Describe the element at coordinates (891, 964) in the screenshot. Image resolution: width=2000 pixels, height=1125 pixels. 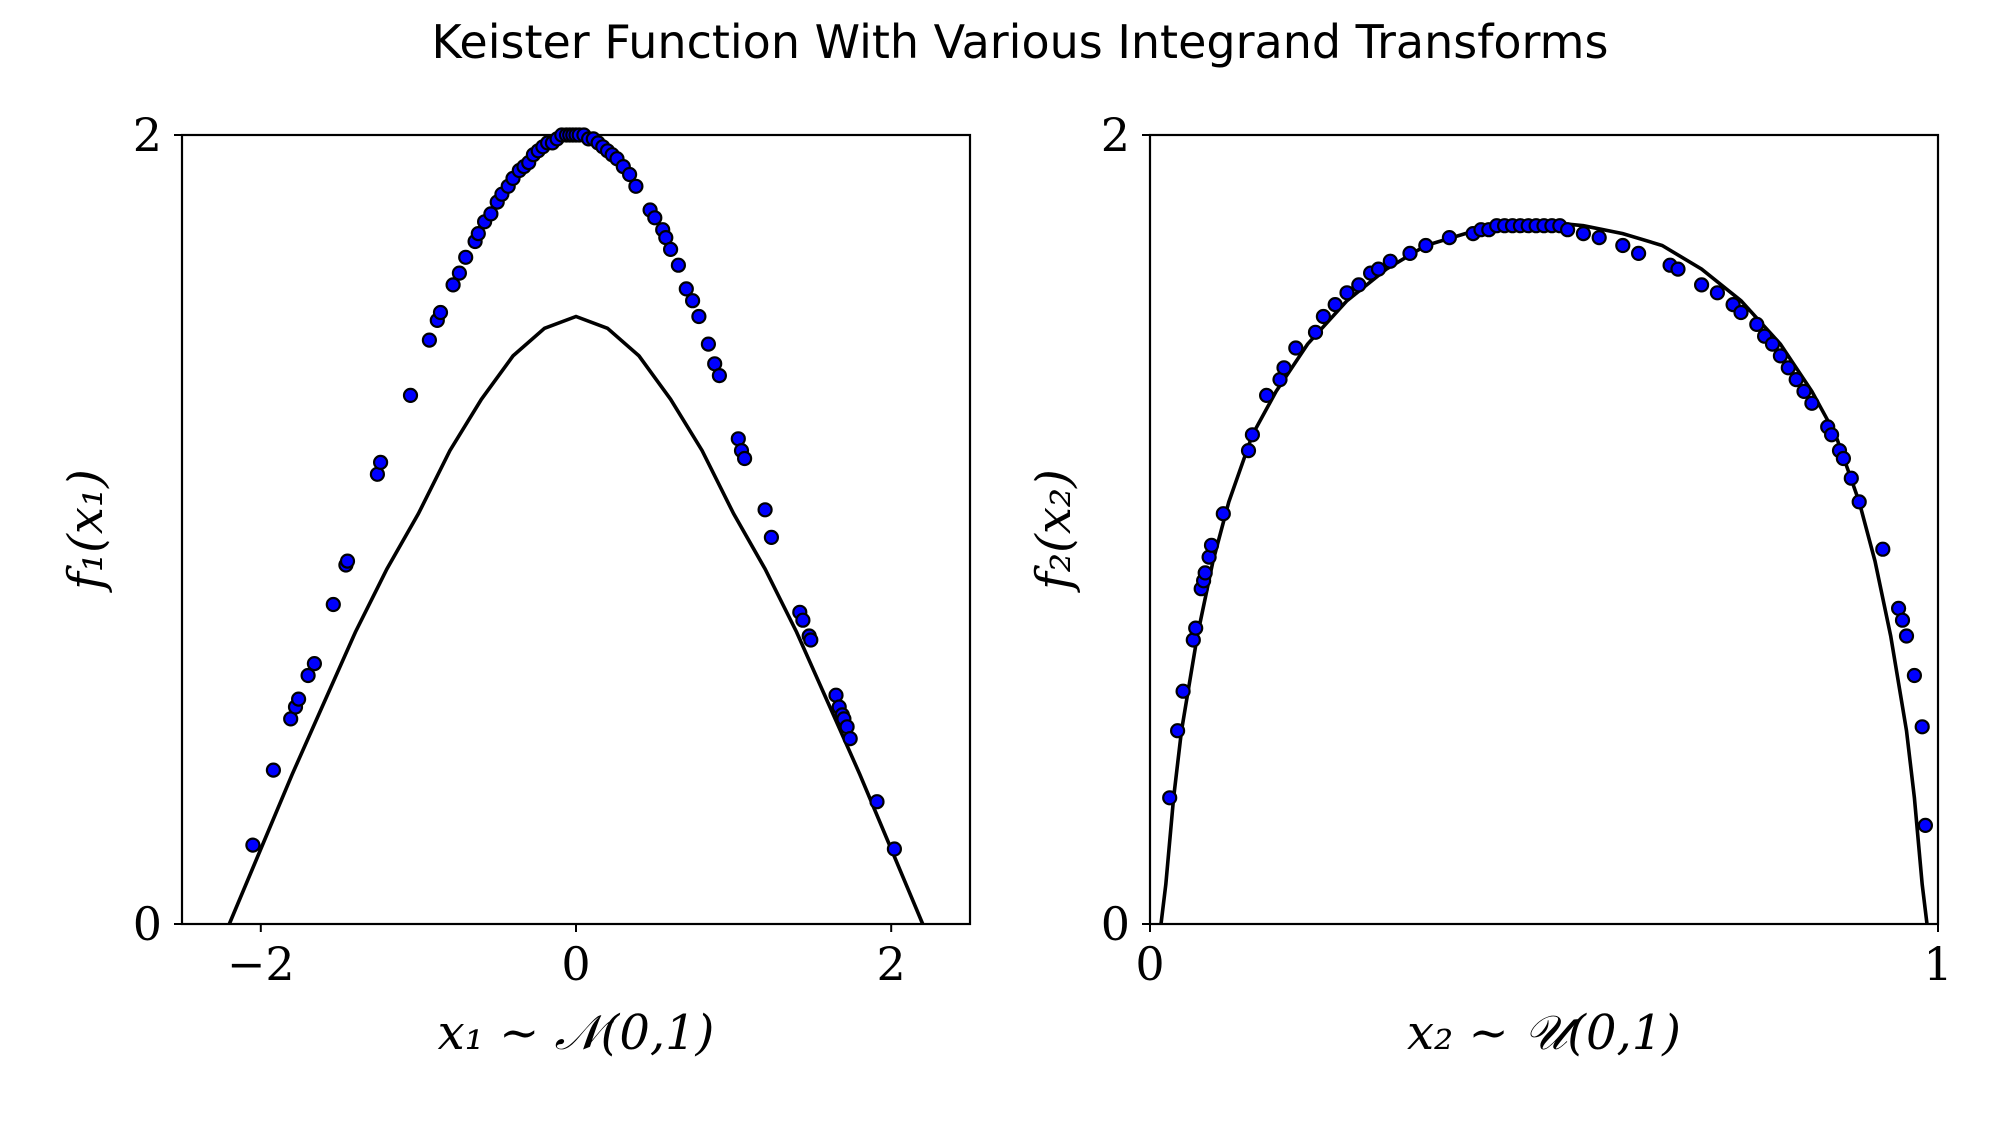
I see `x-tick-label: 2` at that location.